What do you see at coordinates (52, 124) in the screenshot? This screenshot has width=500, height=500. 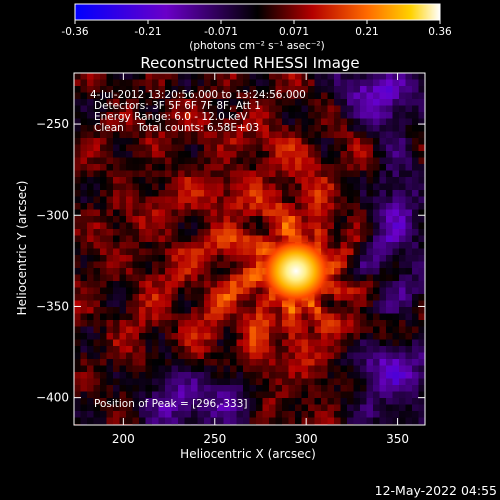 I see `y-tick-label: −250` at bounding box center [52, 124].